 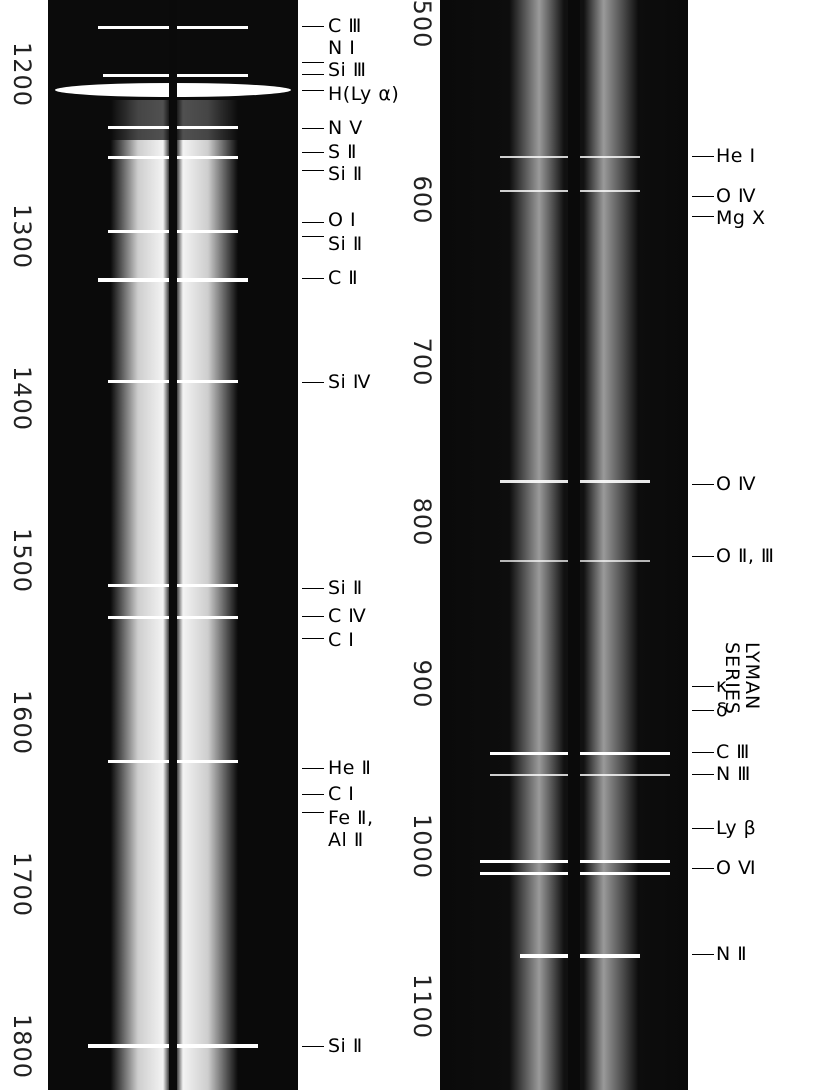 I want to click on line-label: N Ⅱ, so click(x=732, y=954).